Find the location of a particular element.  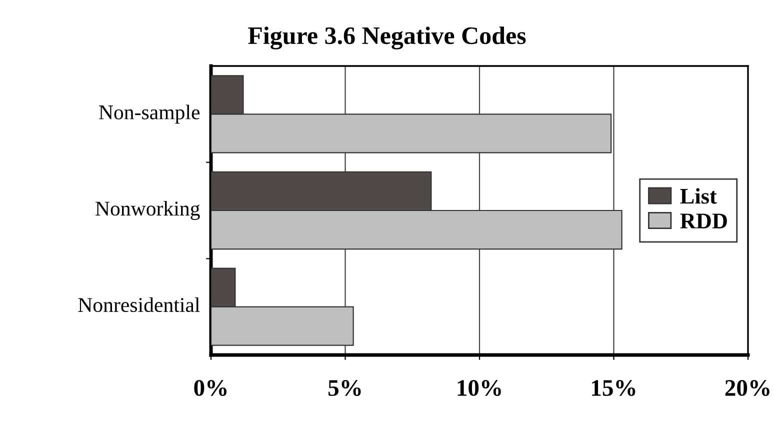

x-tick-label: 10% is located at coordinates (479, 388).